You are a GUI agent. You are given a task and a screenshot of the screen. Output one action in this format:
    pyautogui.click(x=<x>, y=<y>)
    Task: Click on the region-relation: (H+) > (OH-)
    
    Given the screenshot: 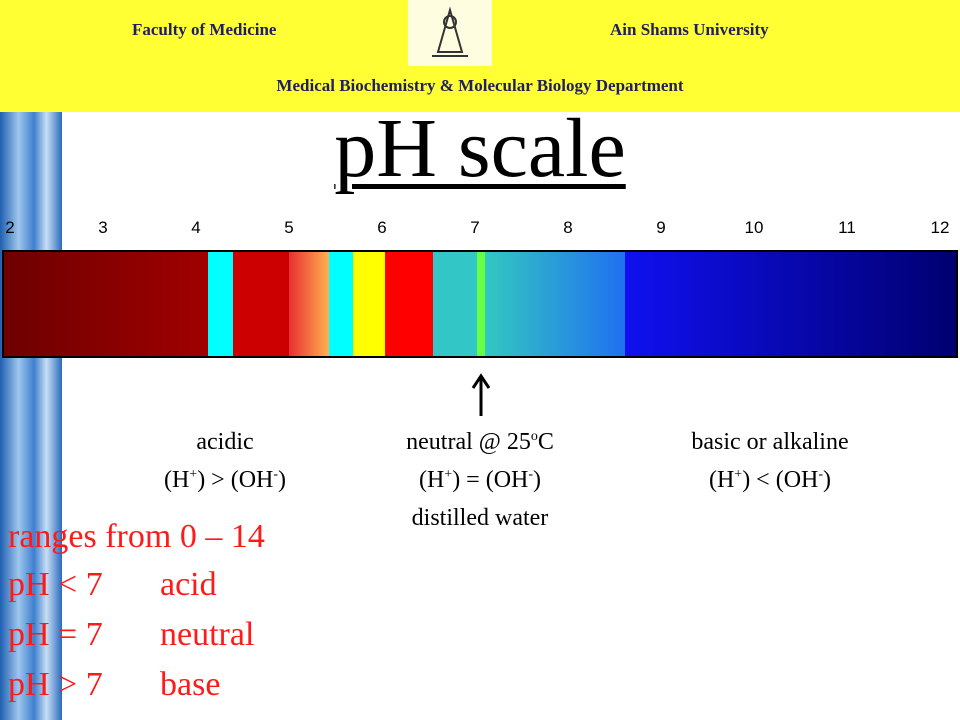 What is the action you would take?
    pyautogui.click(x=225, y=480)
    